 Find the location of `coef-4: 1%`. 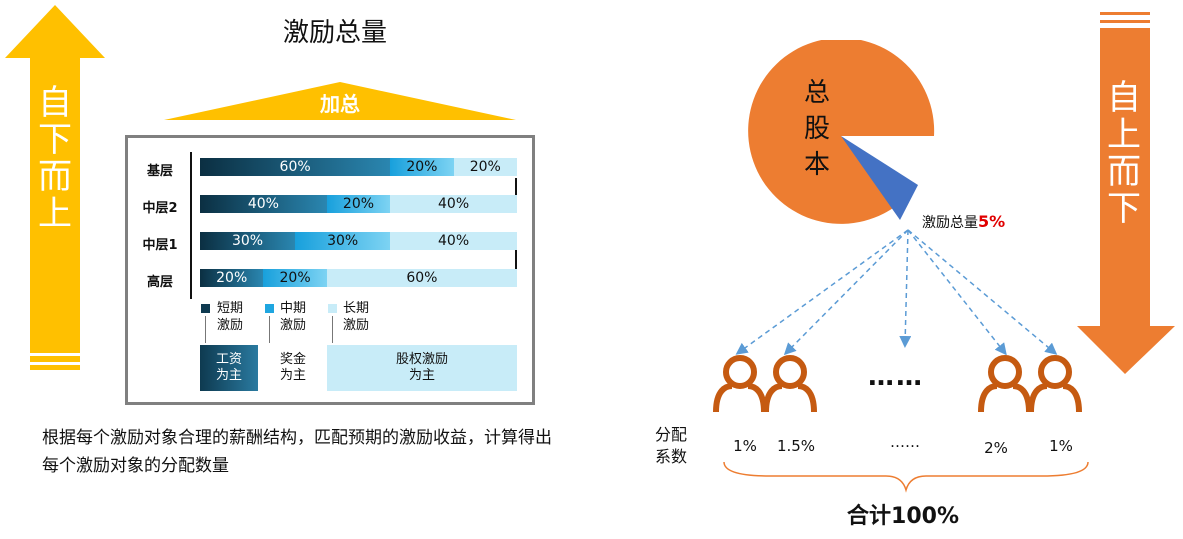

coef-4: 1% is located at coordinates (1061, 446).